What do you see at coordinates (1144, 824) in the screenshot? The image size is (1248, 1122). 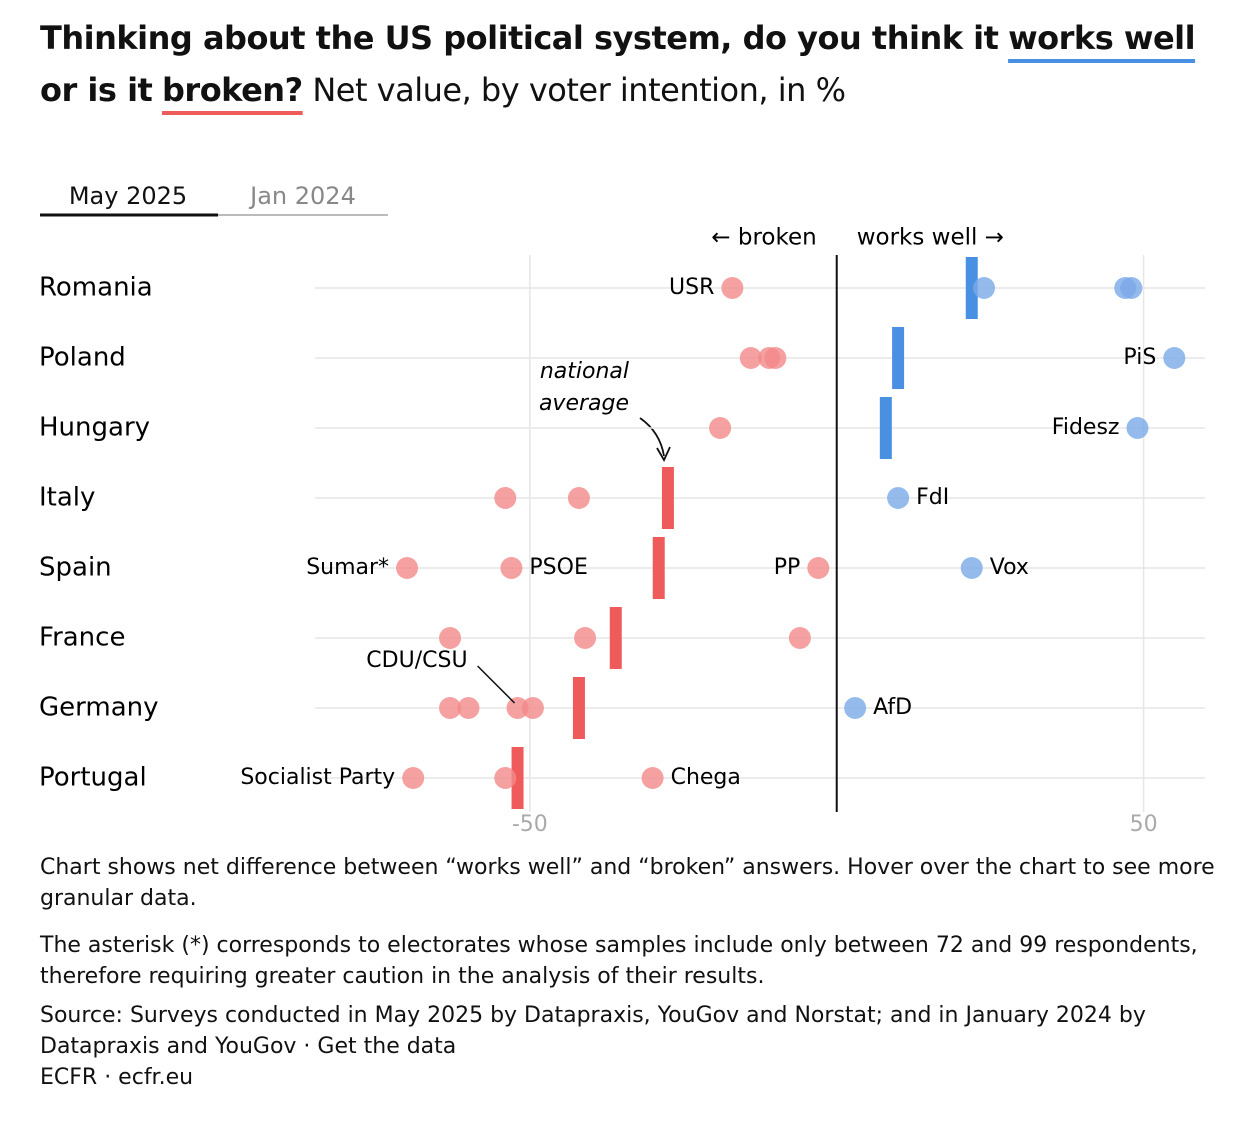 I see `x-tick-label: 50` at bounding box center [1144, 824].